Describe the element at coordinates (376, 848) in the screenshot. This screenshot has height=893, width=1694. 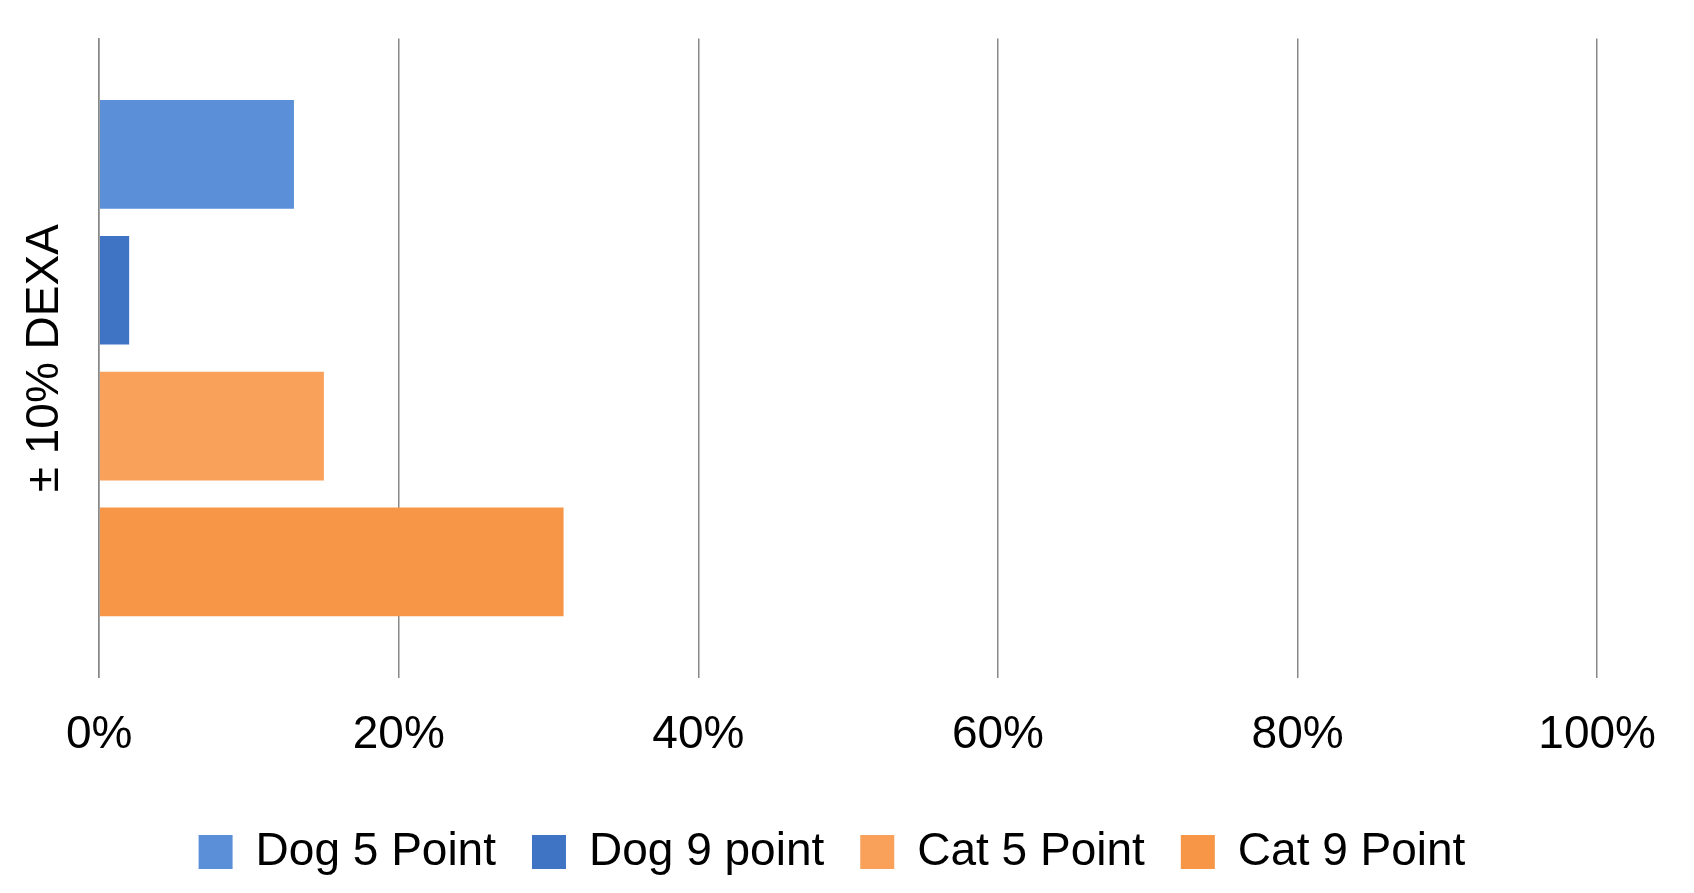
I see `legend-label: Dog 5 Point` at that location.